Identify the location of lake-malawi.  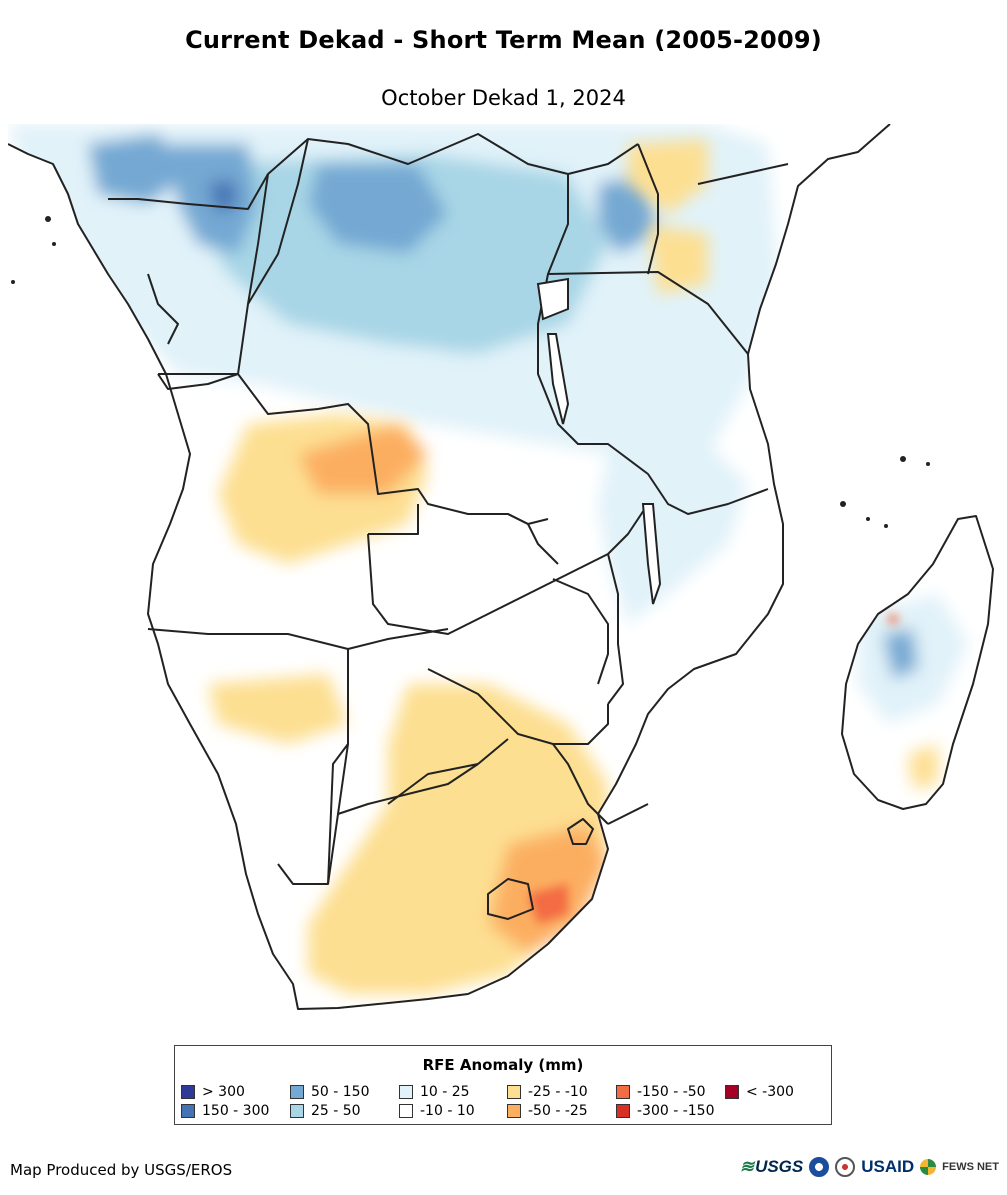
(651, 554).